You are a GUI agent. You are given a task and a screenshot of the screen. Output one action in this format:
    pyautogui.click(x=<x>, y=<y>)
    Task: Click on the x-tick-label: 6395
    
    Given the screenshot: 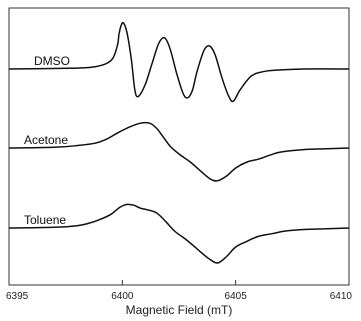 What is the action you would take?
    pyautogui.click(x=17, y=296)
    